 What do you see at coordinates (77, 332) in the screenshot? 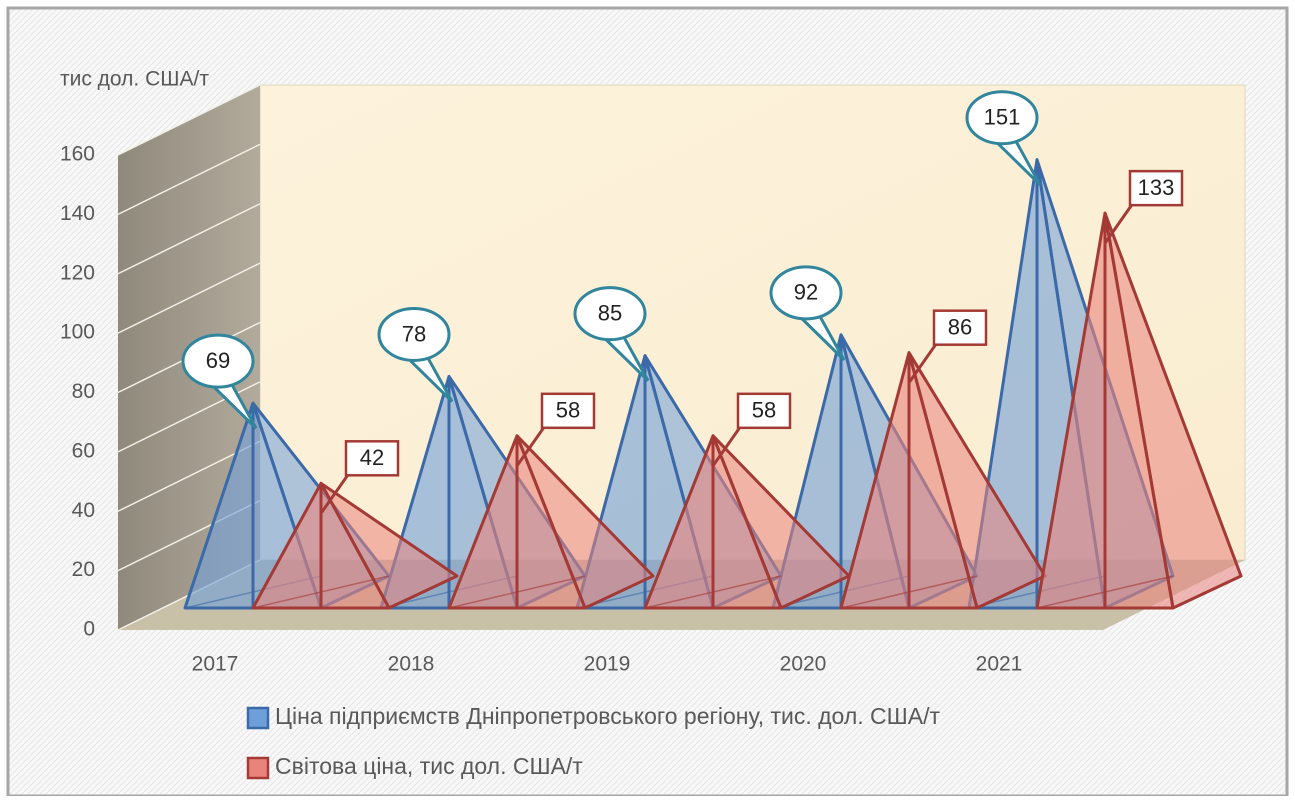
I see `y-tick-label: 100` at bounding box center [77, 332].